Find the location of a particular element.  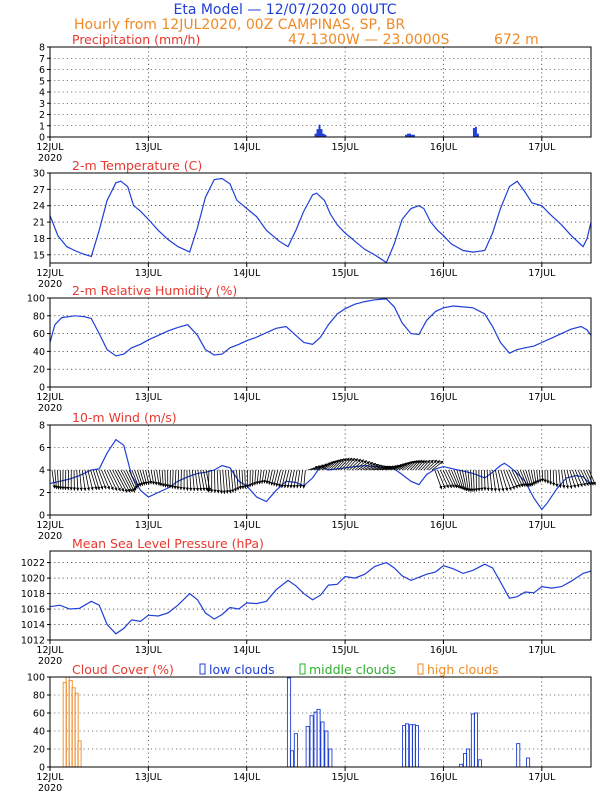

precipitation-y-tick-label: 5 is located at coordinates (42, 81).